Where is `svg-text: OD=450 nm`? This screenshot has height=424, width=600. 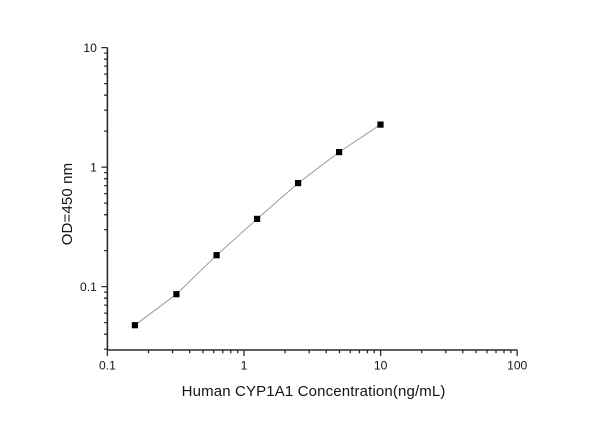
svg-text: OD=450 nm is located at coordinates (67, 204).